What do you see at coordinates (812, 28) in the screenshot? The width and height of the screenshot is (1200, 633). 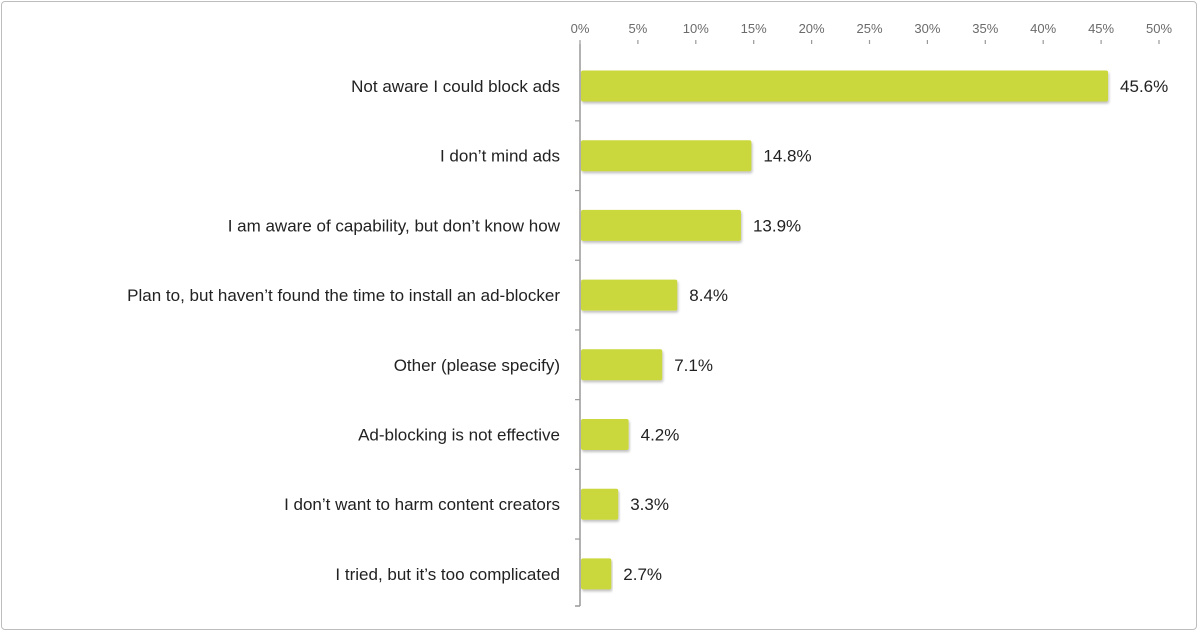 I see `x-tick-label: 20%` at bounding box center [812, 28].